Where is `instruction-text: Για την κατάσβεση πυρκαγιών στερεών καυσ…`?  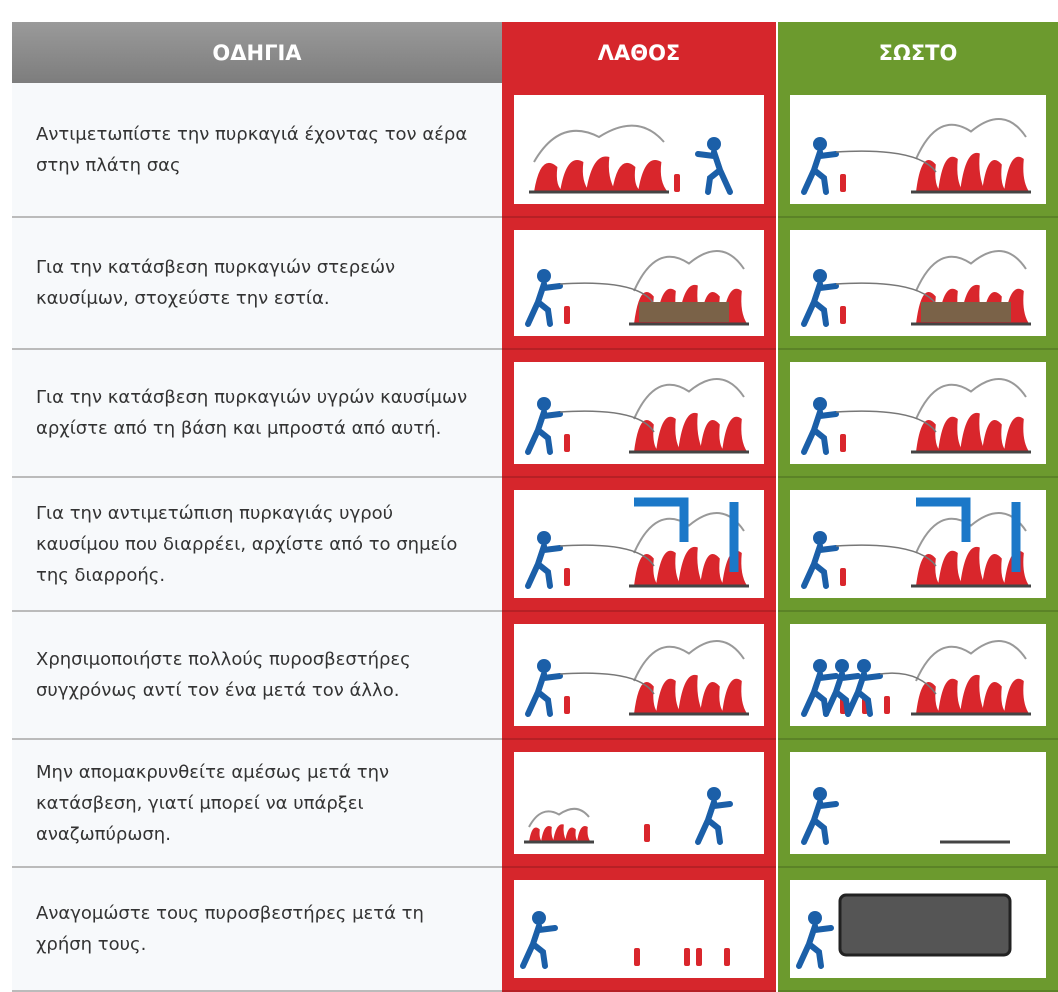 instruction-text: Για την κατάσβεση πυρκαγιών στερεών καυσ… is located at coordinates (216, 283).